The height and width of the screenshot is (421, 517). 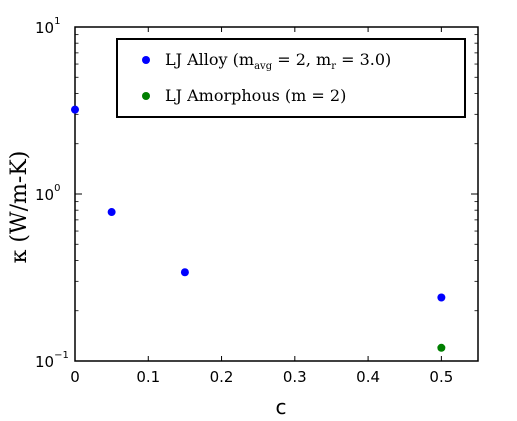 What do you see at coordinates (255, 95) in the screenshot?
I see `legend-label-amorphous: LJ Amorphous (m = 2)` at bounding box center [255, 95].